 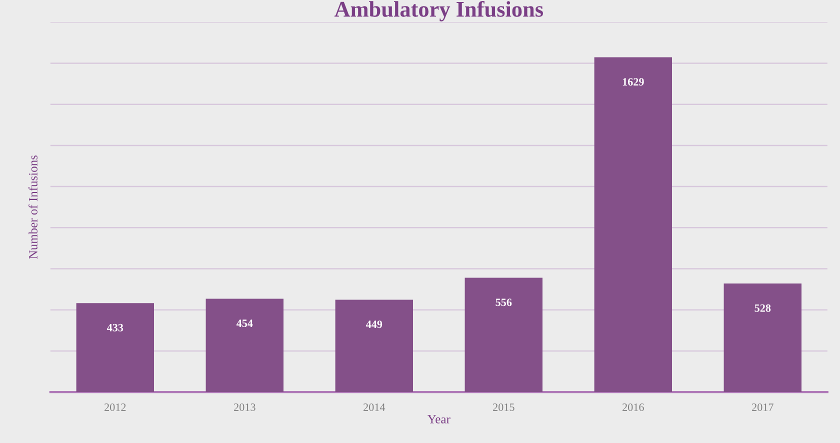 What do you see at coordinates (763, 407) in the screenshot?
I see `x-tick-label: 2017` at bounding box center [763, 407].